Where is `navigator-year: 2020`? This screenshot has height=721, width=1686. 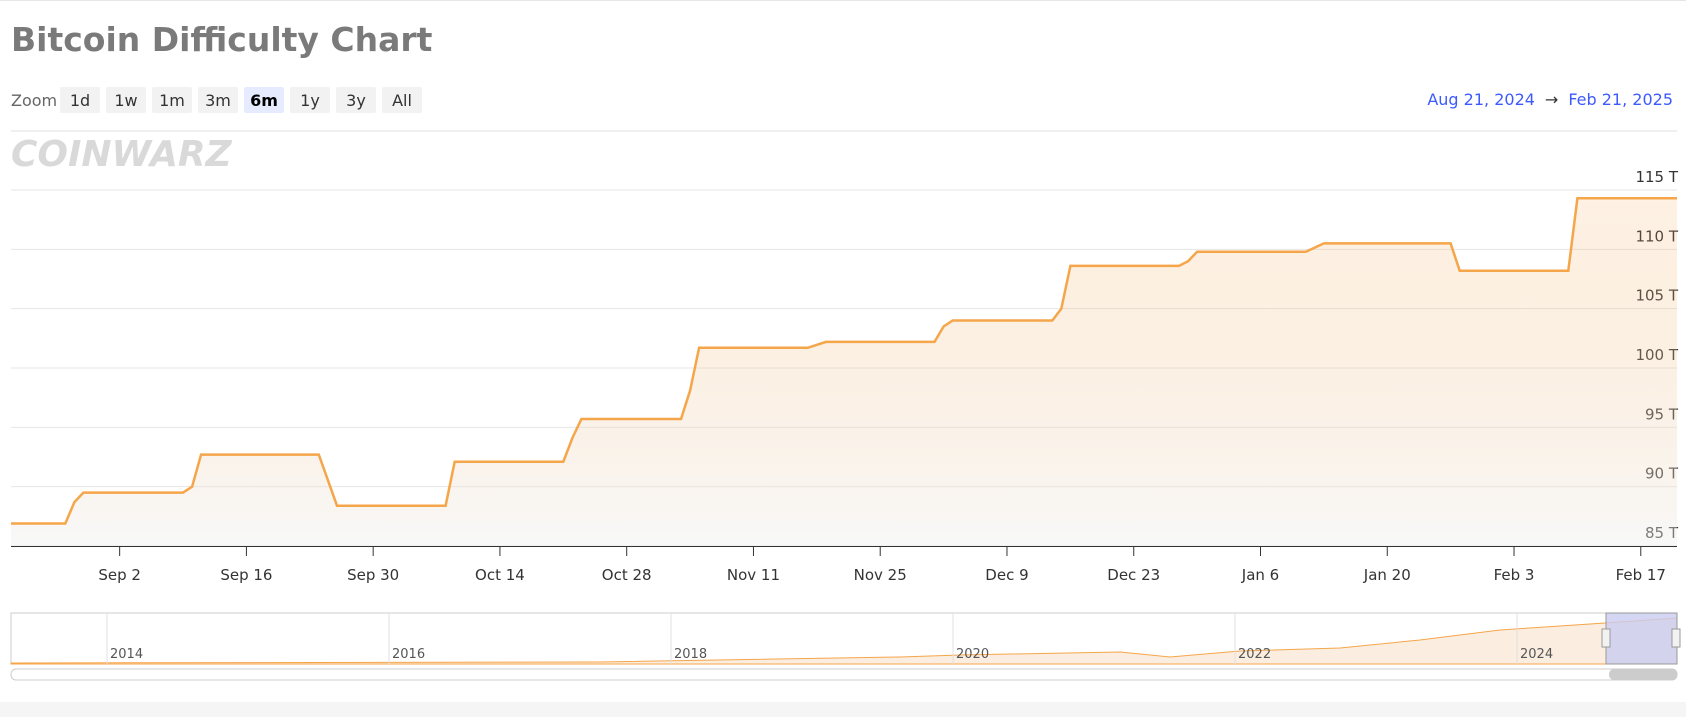
navigator-year: 2020 is located at coordinates (972, 654).